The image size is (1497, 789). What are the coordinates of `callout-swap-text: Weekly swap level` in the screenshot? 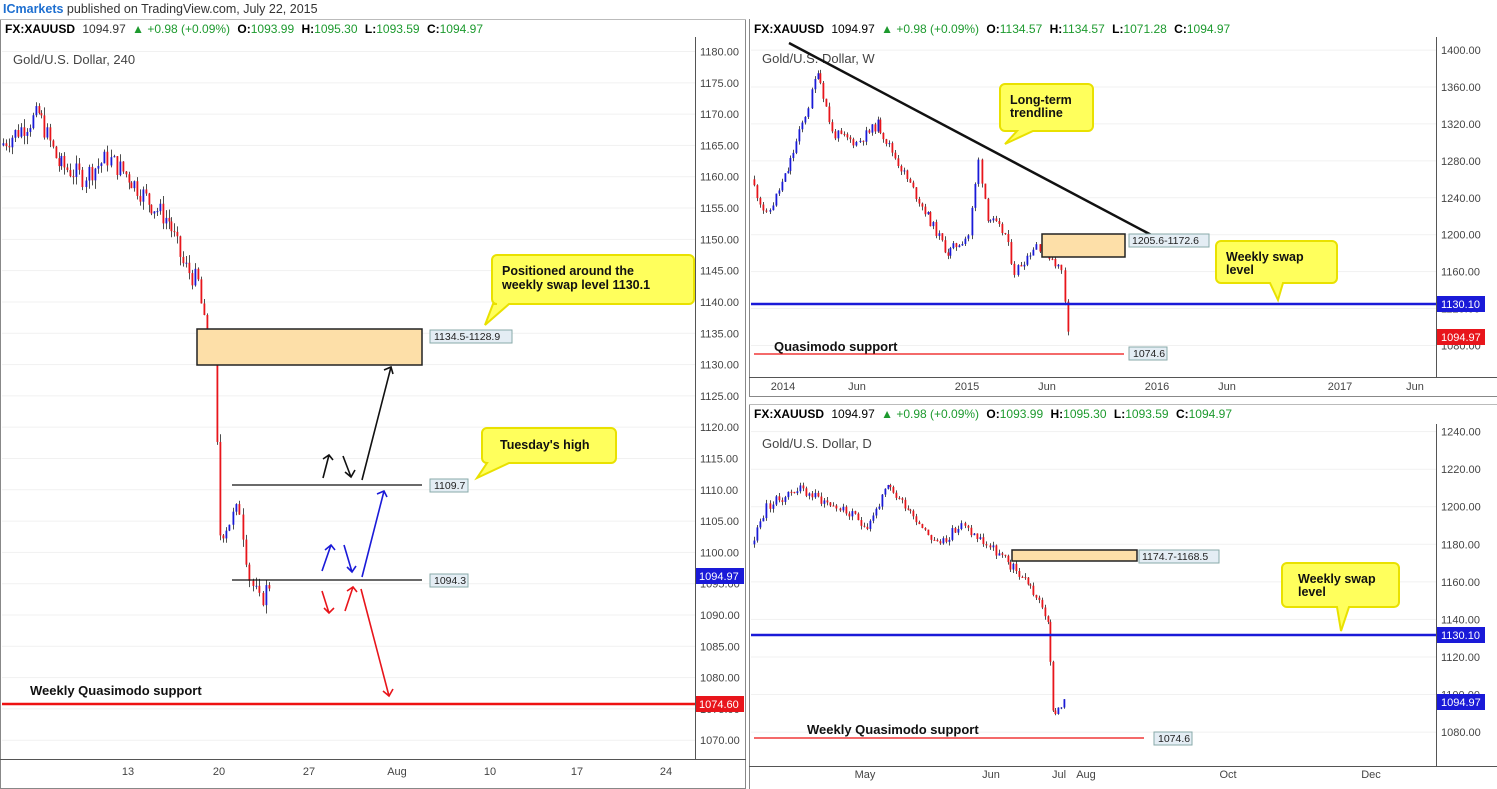 It's located at (1265, 263).